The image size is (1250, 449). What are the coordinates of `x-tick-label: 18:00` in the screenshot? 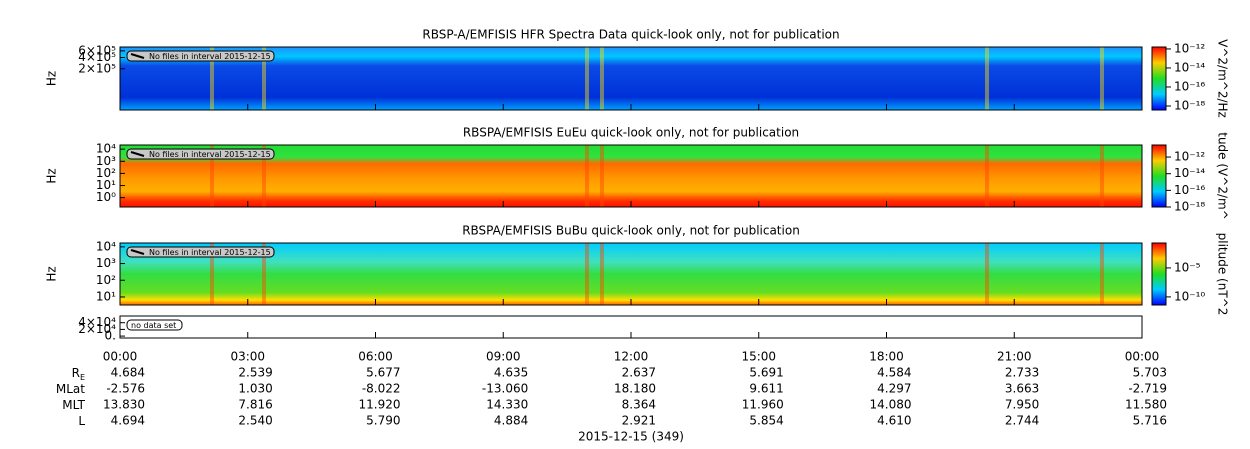 It's located at (886, 357).